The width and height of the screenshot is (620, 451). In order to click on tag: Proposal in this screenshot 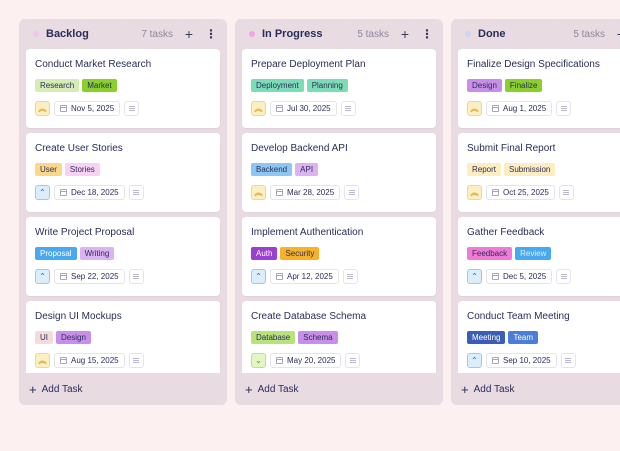, I will do `click(56, 253)`.